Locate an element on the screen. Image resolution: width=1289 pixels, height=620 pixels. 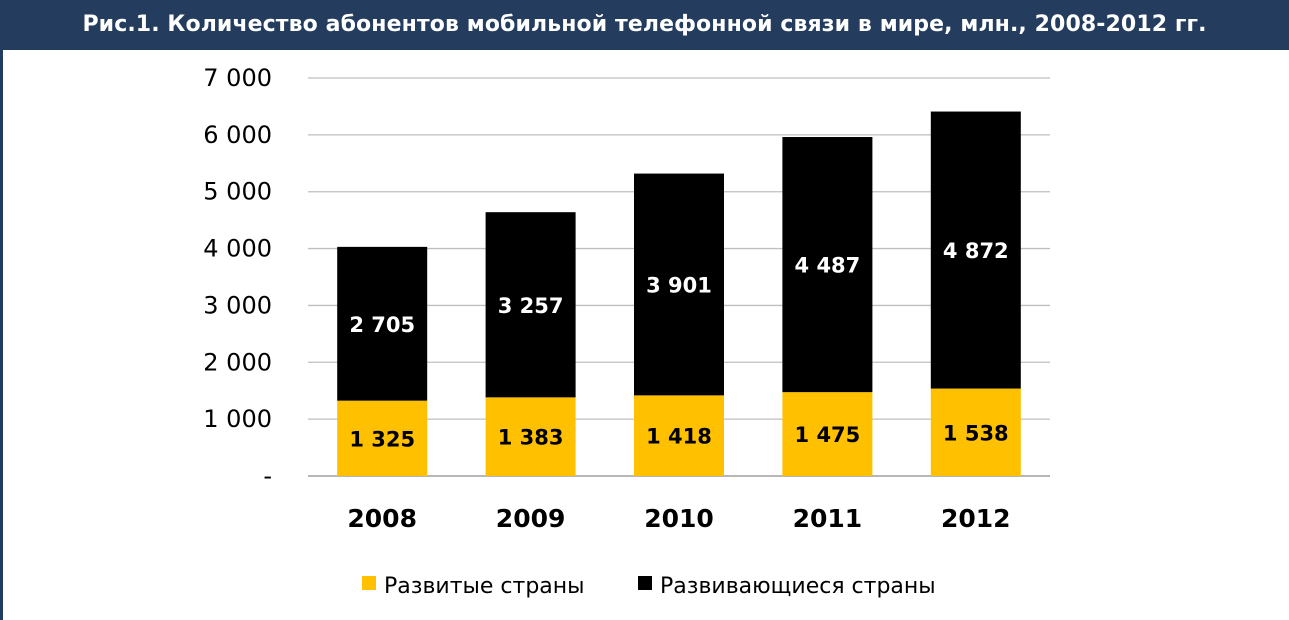
legend-label: Развивающиеся страны is located at coordinates (798, 586).